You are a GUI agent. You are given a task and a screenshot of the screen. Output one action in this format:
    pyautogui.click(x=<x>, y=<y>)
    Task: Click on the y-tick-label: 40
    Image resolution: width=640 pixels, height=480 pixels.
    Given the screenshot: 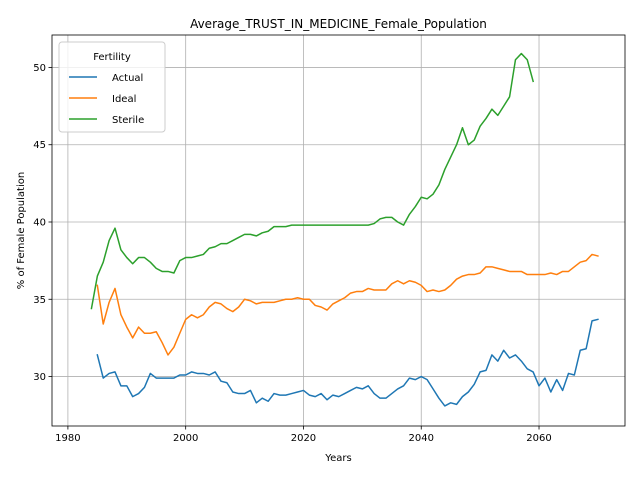 What is the action you would take?
    pyautogui.click(x=39, y=223)
    